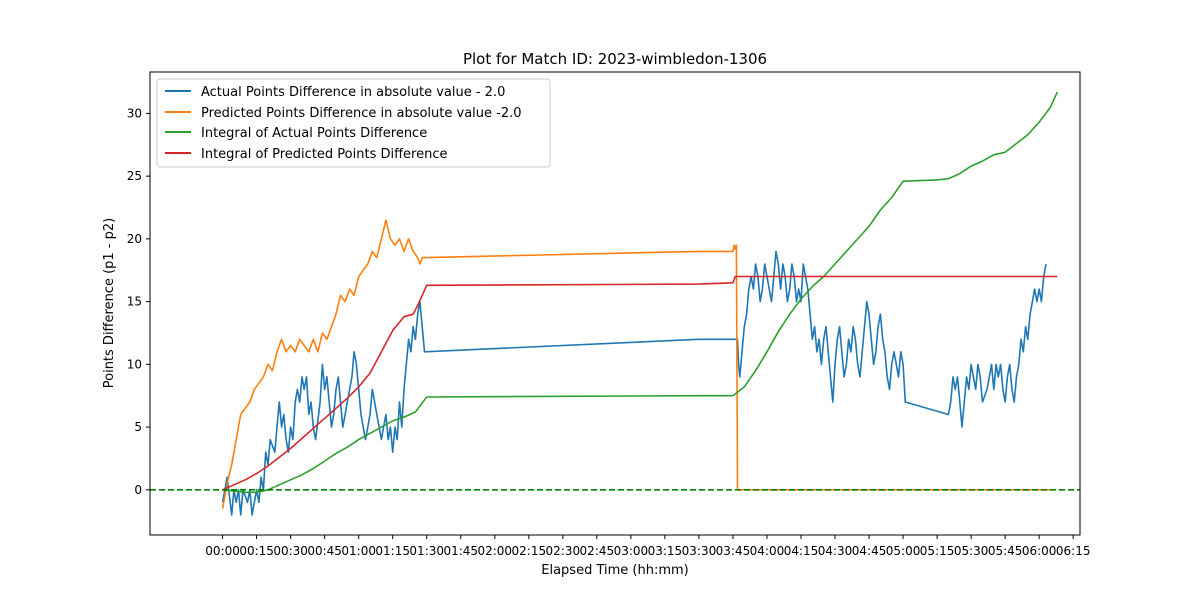 The width and height of the screenshot is (1200, 600). I want to click on x-tick-label: 06:00, so click(1039, 551).